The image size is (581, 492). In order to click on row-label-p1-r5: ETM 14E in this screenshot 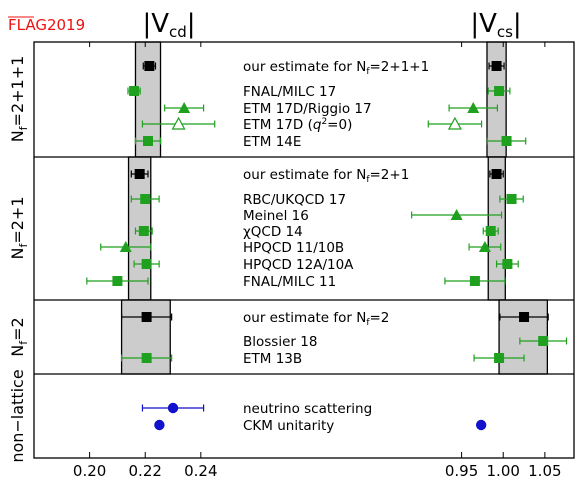, I will do `click(272, 142)`.